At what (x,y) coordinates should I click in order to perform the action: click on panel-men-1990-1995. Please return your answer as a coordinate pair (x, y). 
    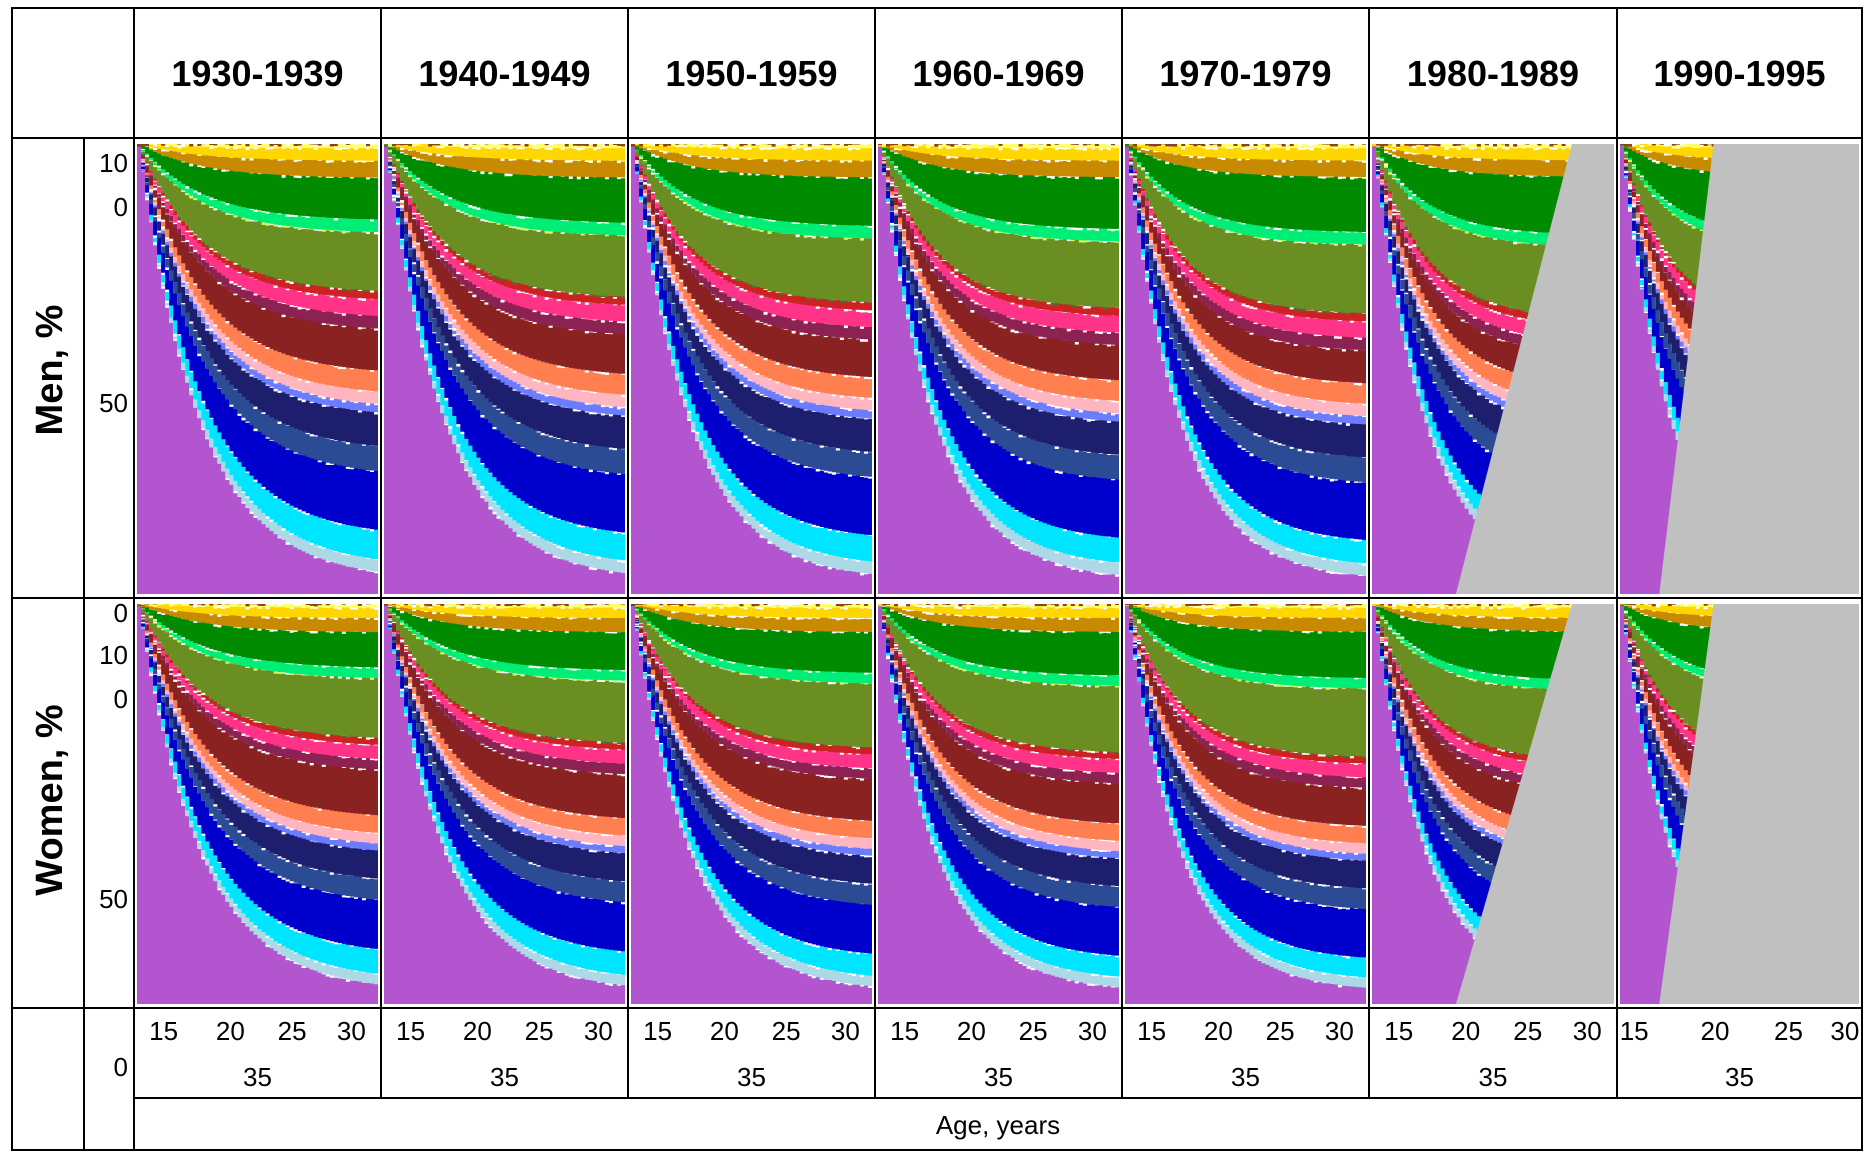
    Looking at the image, I should click on (1739, 369).